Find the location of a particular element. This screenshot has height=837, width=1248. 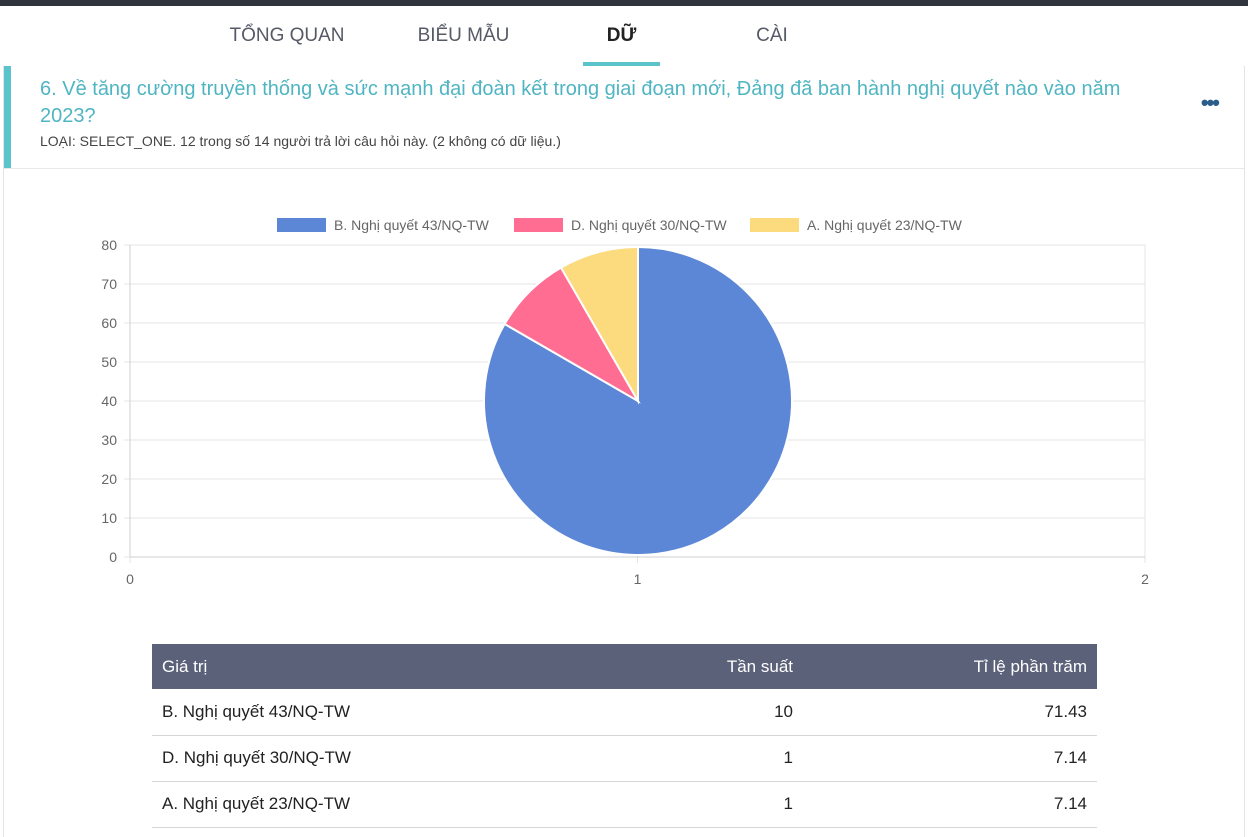

y-tick-label: 0 is located at coordinates (113, 557).